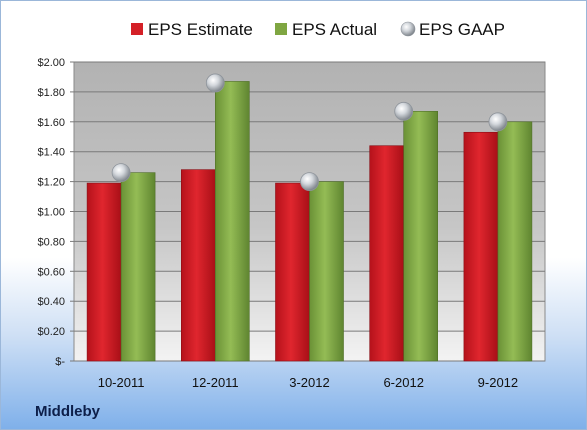 The image size is (587, 430). I want to click on y-tick-label: $0.60, so click(51, 272).